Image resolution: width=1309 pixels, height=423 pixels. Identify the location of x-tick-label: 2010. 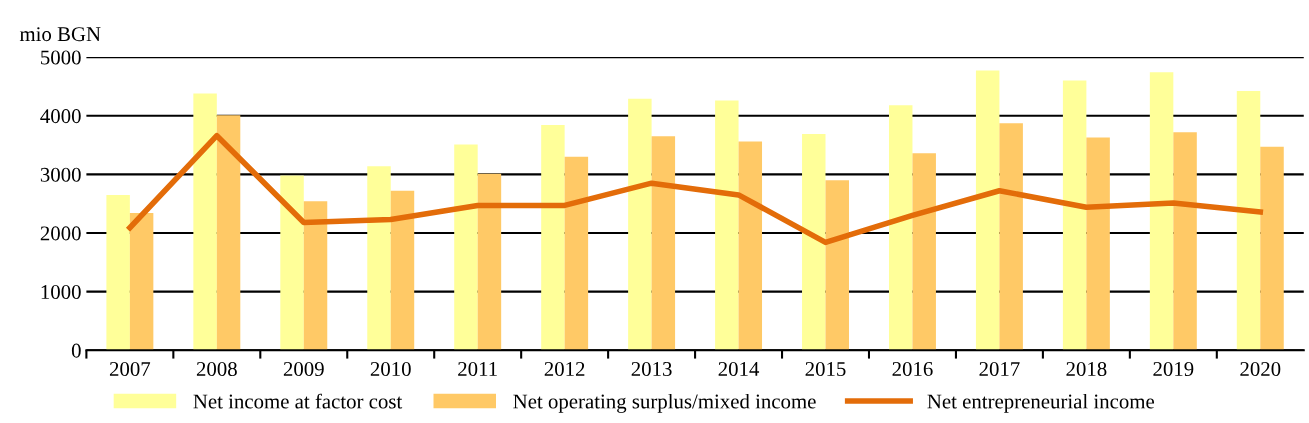
(390, 369).